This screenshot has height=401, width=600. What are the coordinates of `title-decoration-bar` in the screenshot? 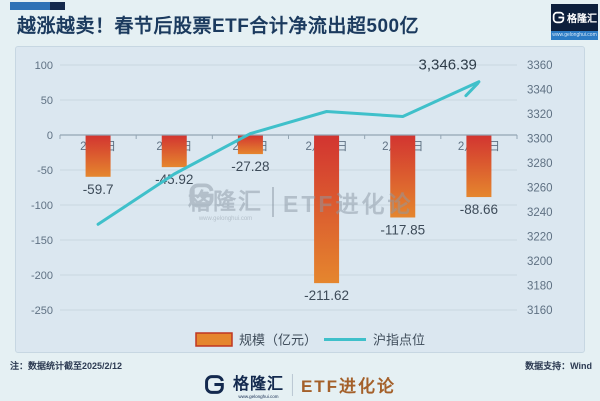 It's located at (37, 6).